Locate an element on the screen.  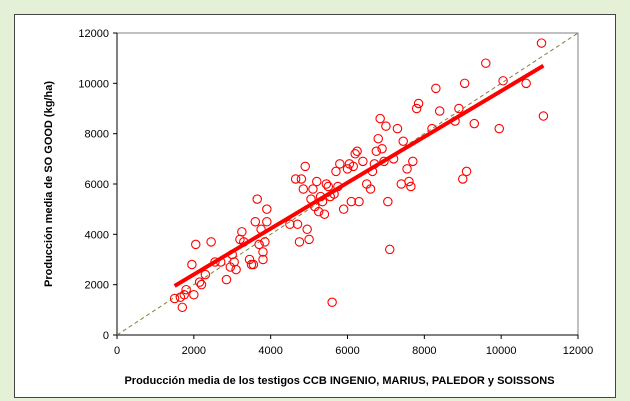
y-tick-label: 2000 is located at coordinates (97, 286).